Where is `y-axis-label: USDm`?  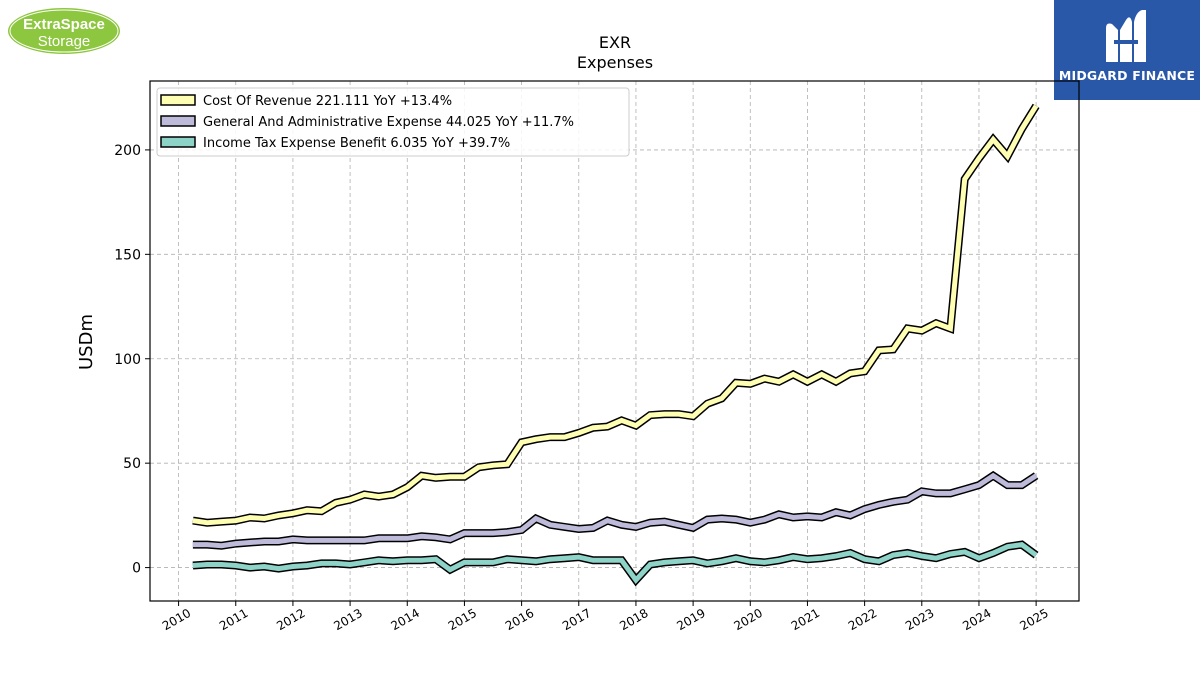
y-axis-label: USDm is located at coordinates (86, 342).